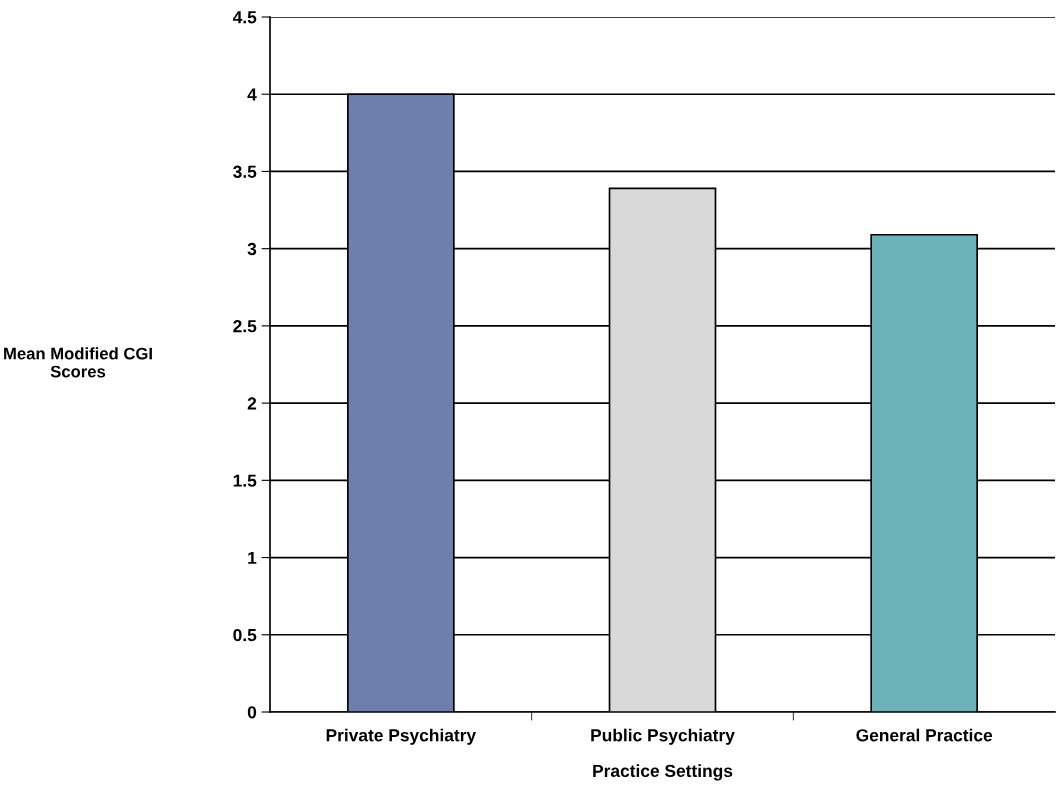 The height and width of the screenshot is (801, 1056). I want to click on y-tick-label: 0.5, so click(245, 635).